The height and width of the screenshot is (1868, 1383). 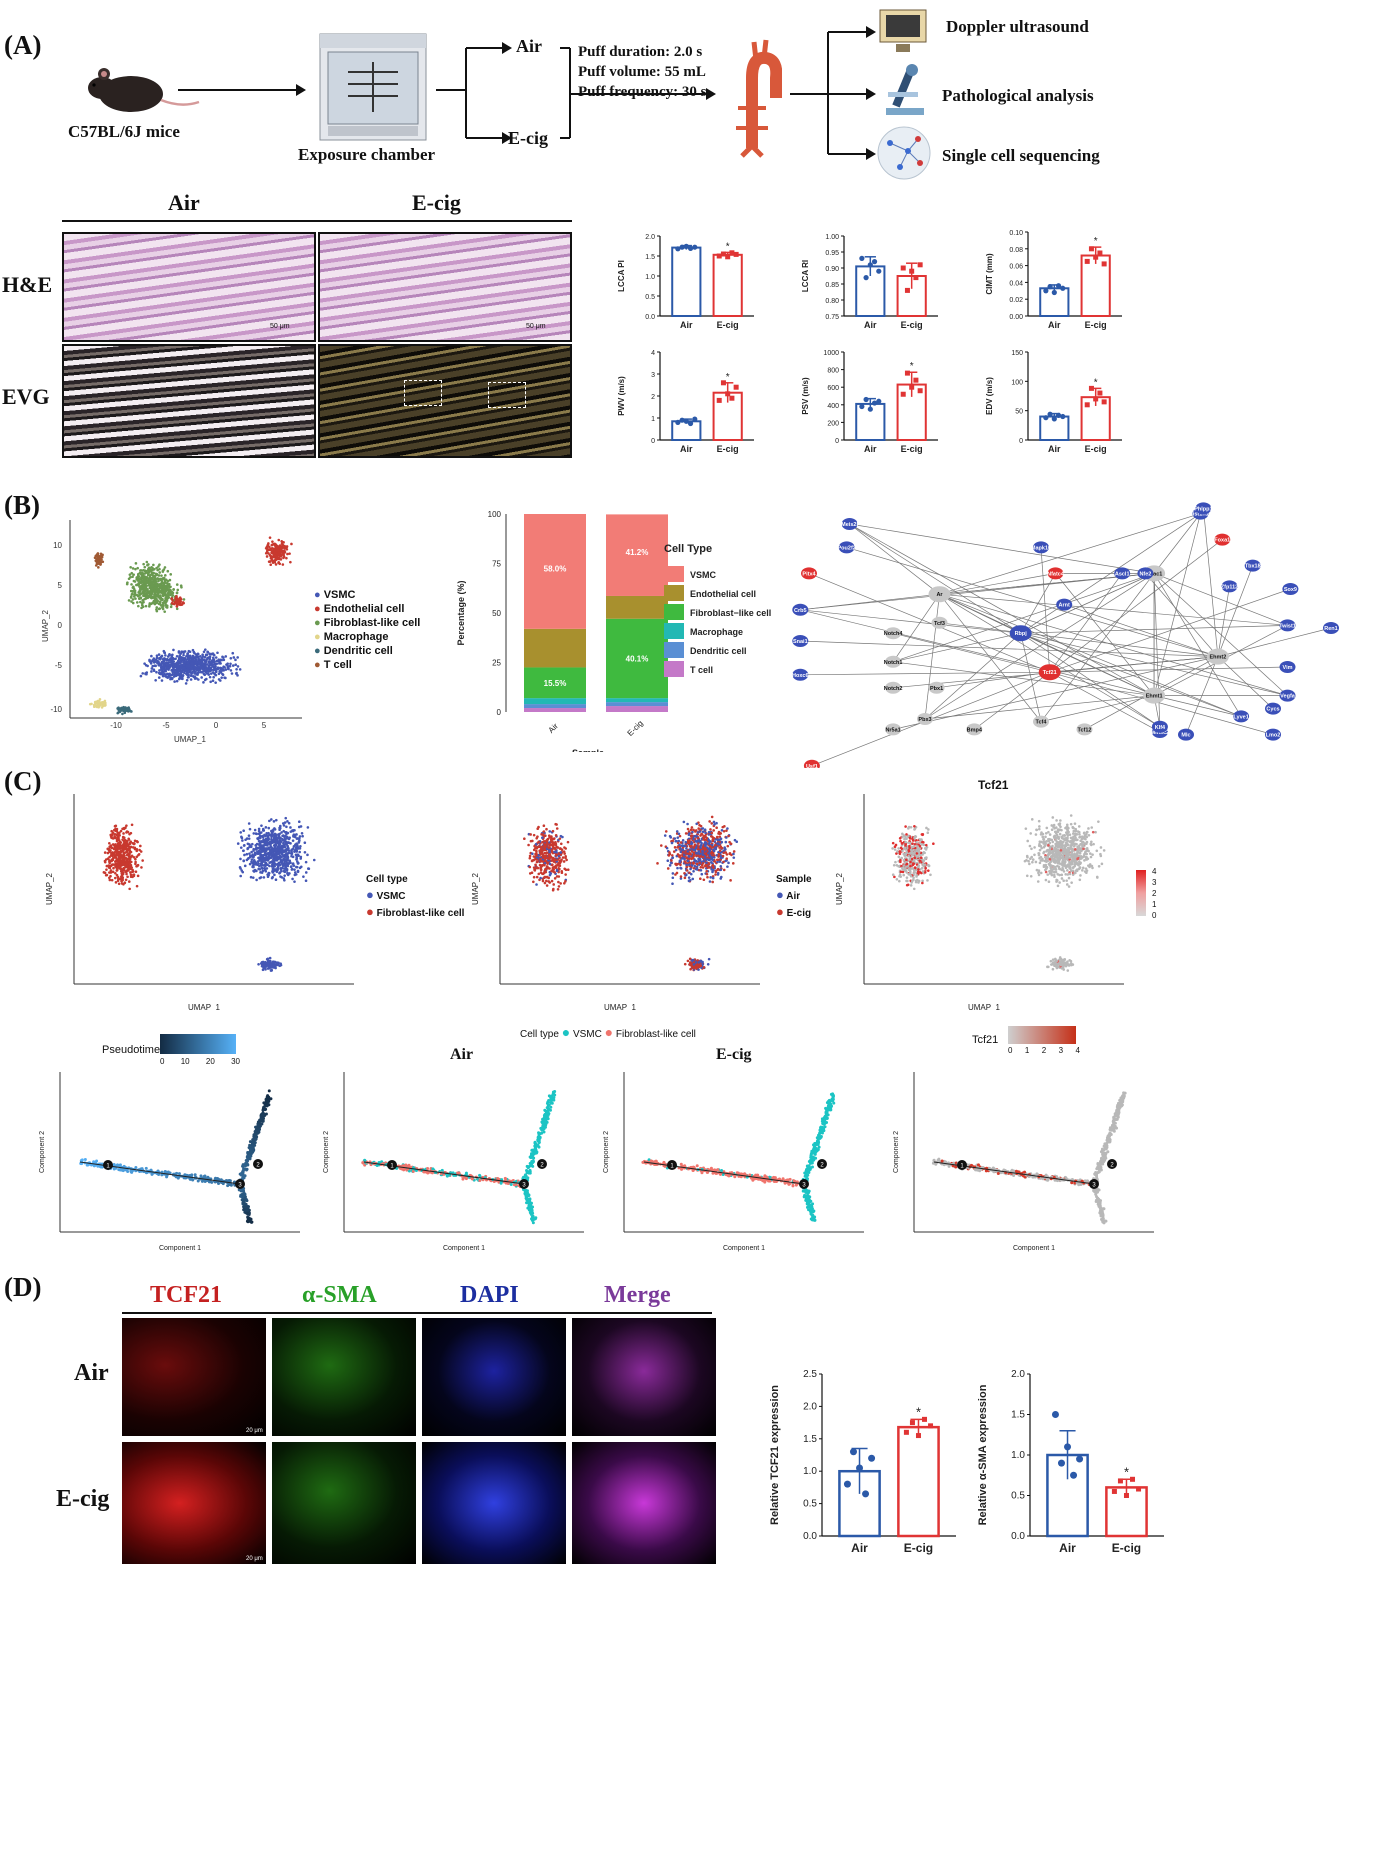 I want to click on y-axis-label: UMAP_2, so click(x=475, y=888).